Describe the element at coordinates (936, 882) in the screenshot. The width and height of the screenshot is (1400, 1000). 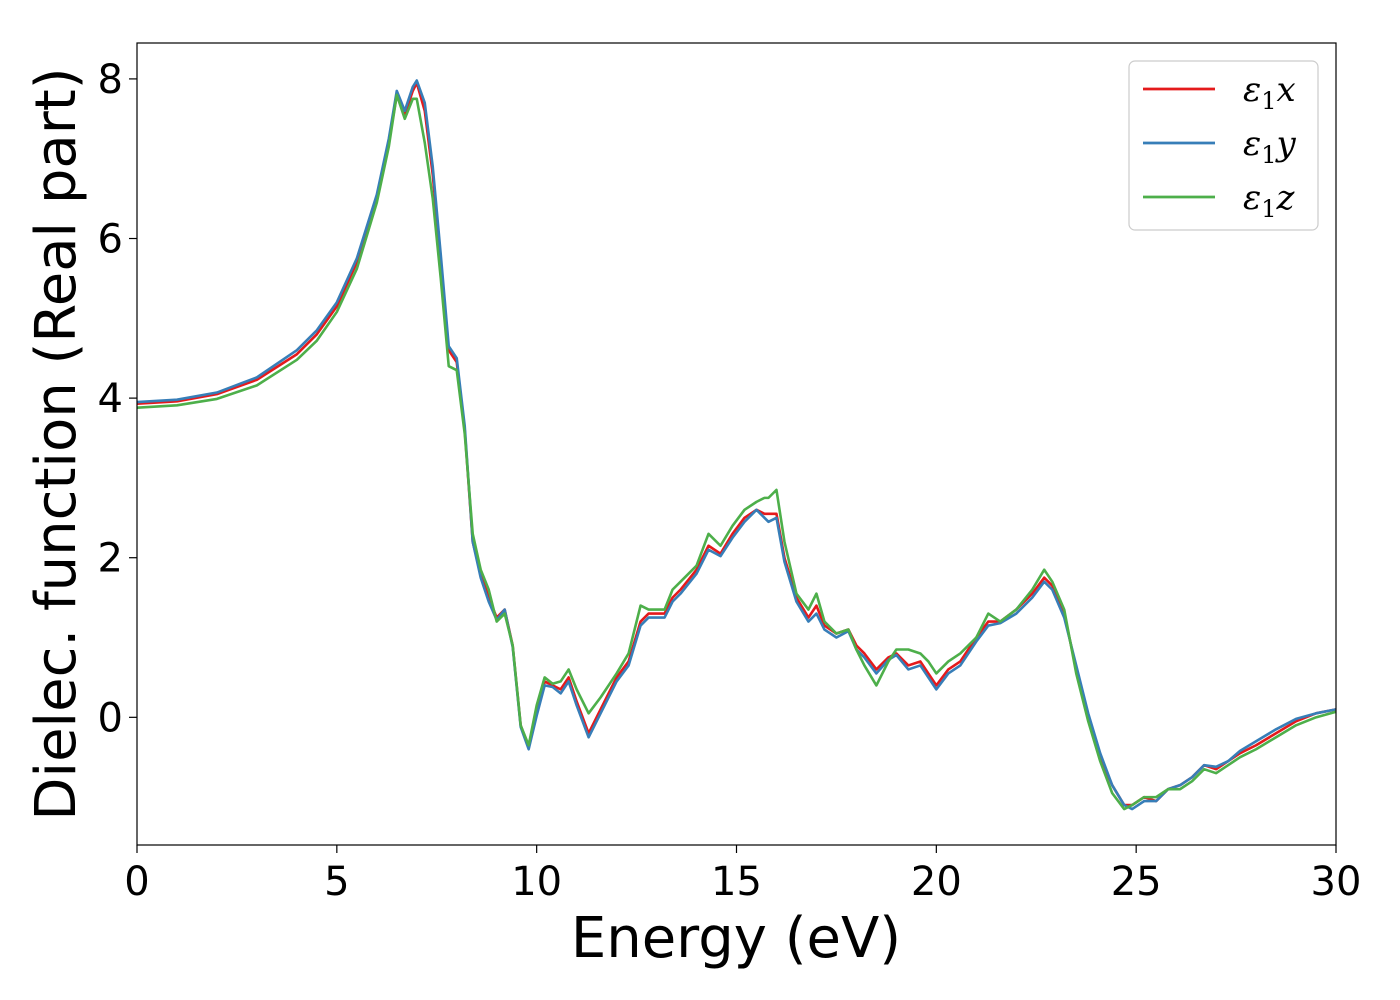
I see `x-tick-label: 20` at that location.